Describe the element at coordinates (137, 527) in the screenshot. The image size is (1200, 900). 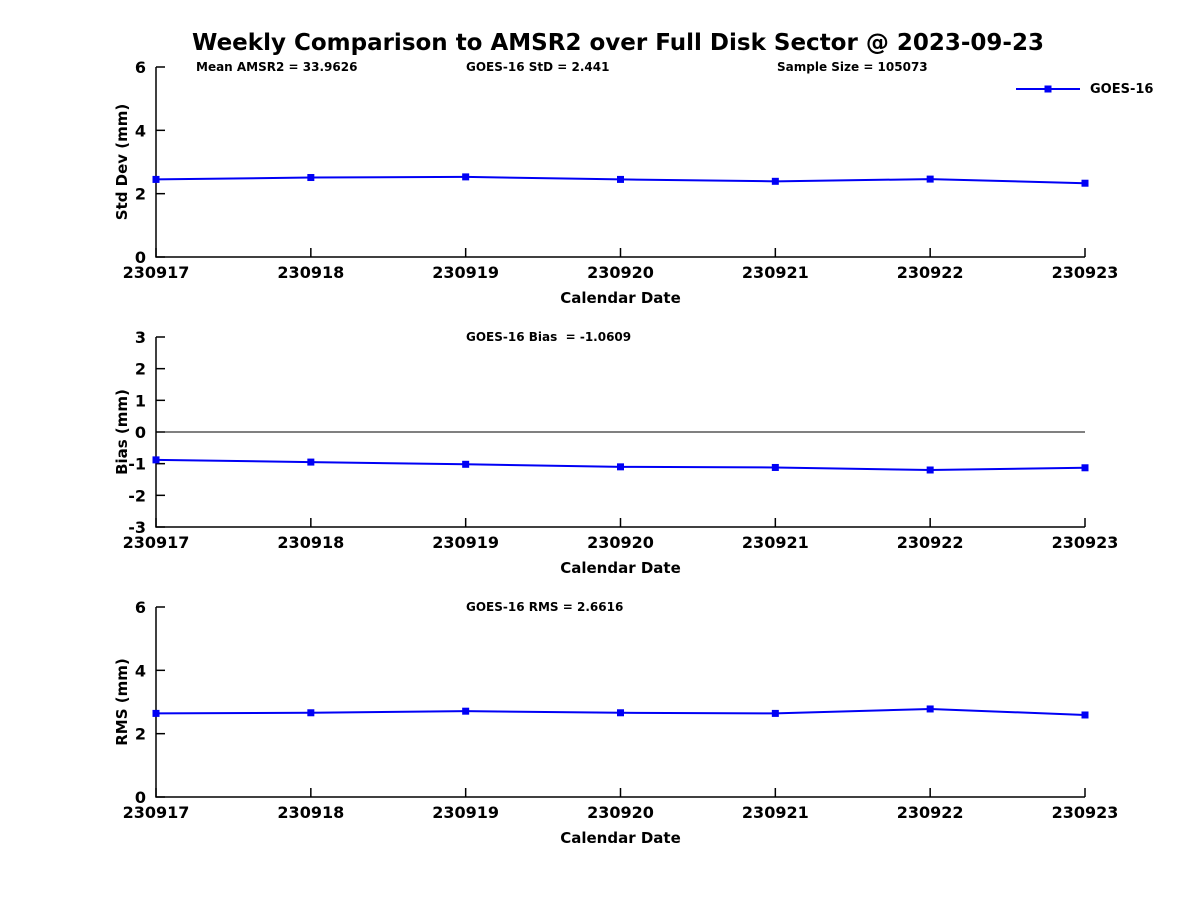
I see `y-tick-label: -3` at that location.